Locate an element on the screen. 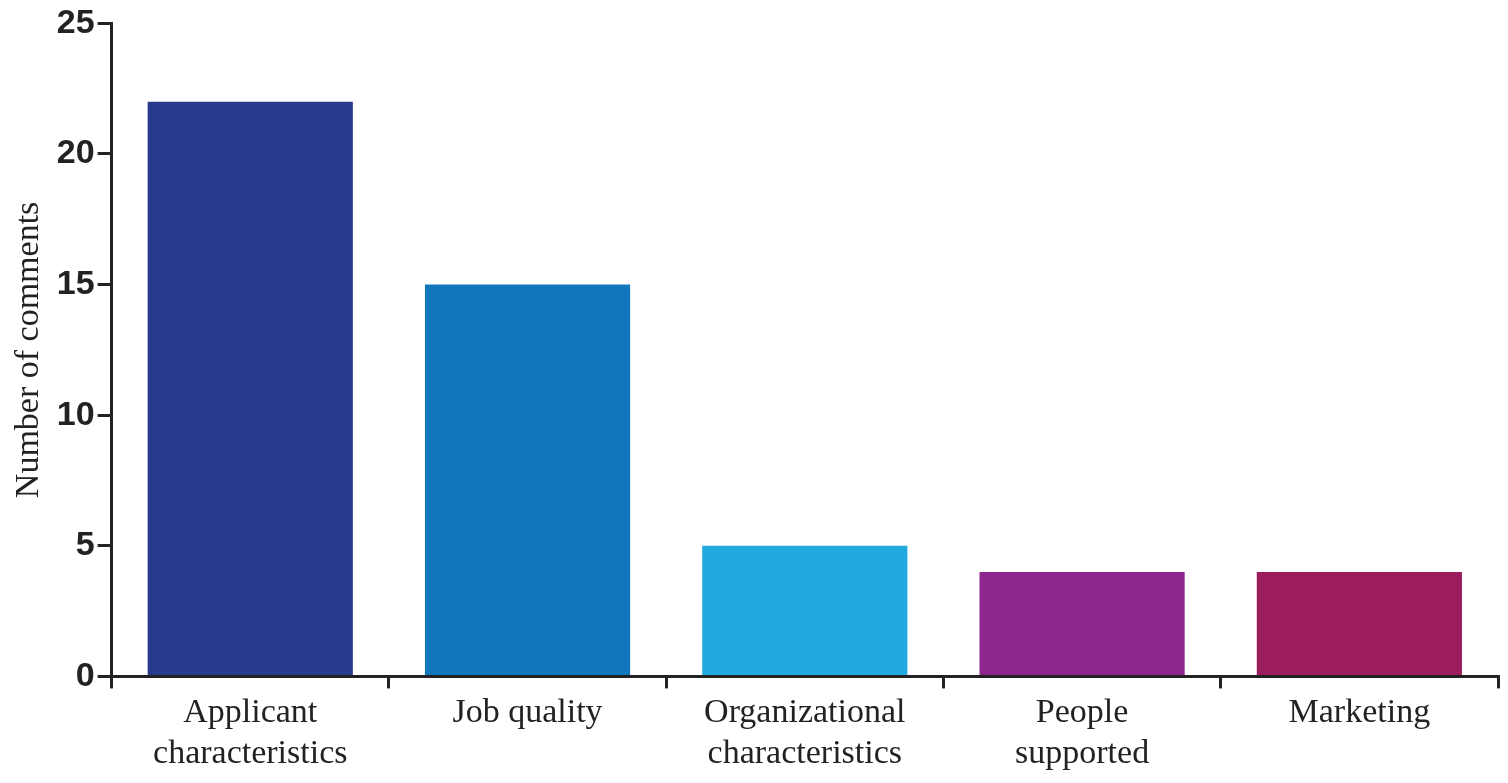 This screenshot has height=783, width=1508. y-tick-label: 20 is located at coordinates (75, 151).